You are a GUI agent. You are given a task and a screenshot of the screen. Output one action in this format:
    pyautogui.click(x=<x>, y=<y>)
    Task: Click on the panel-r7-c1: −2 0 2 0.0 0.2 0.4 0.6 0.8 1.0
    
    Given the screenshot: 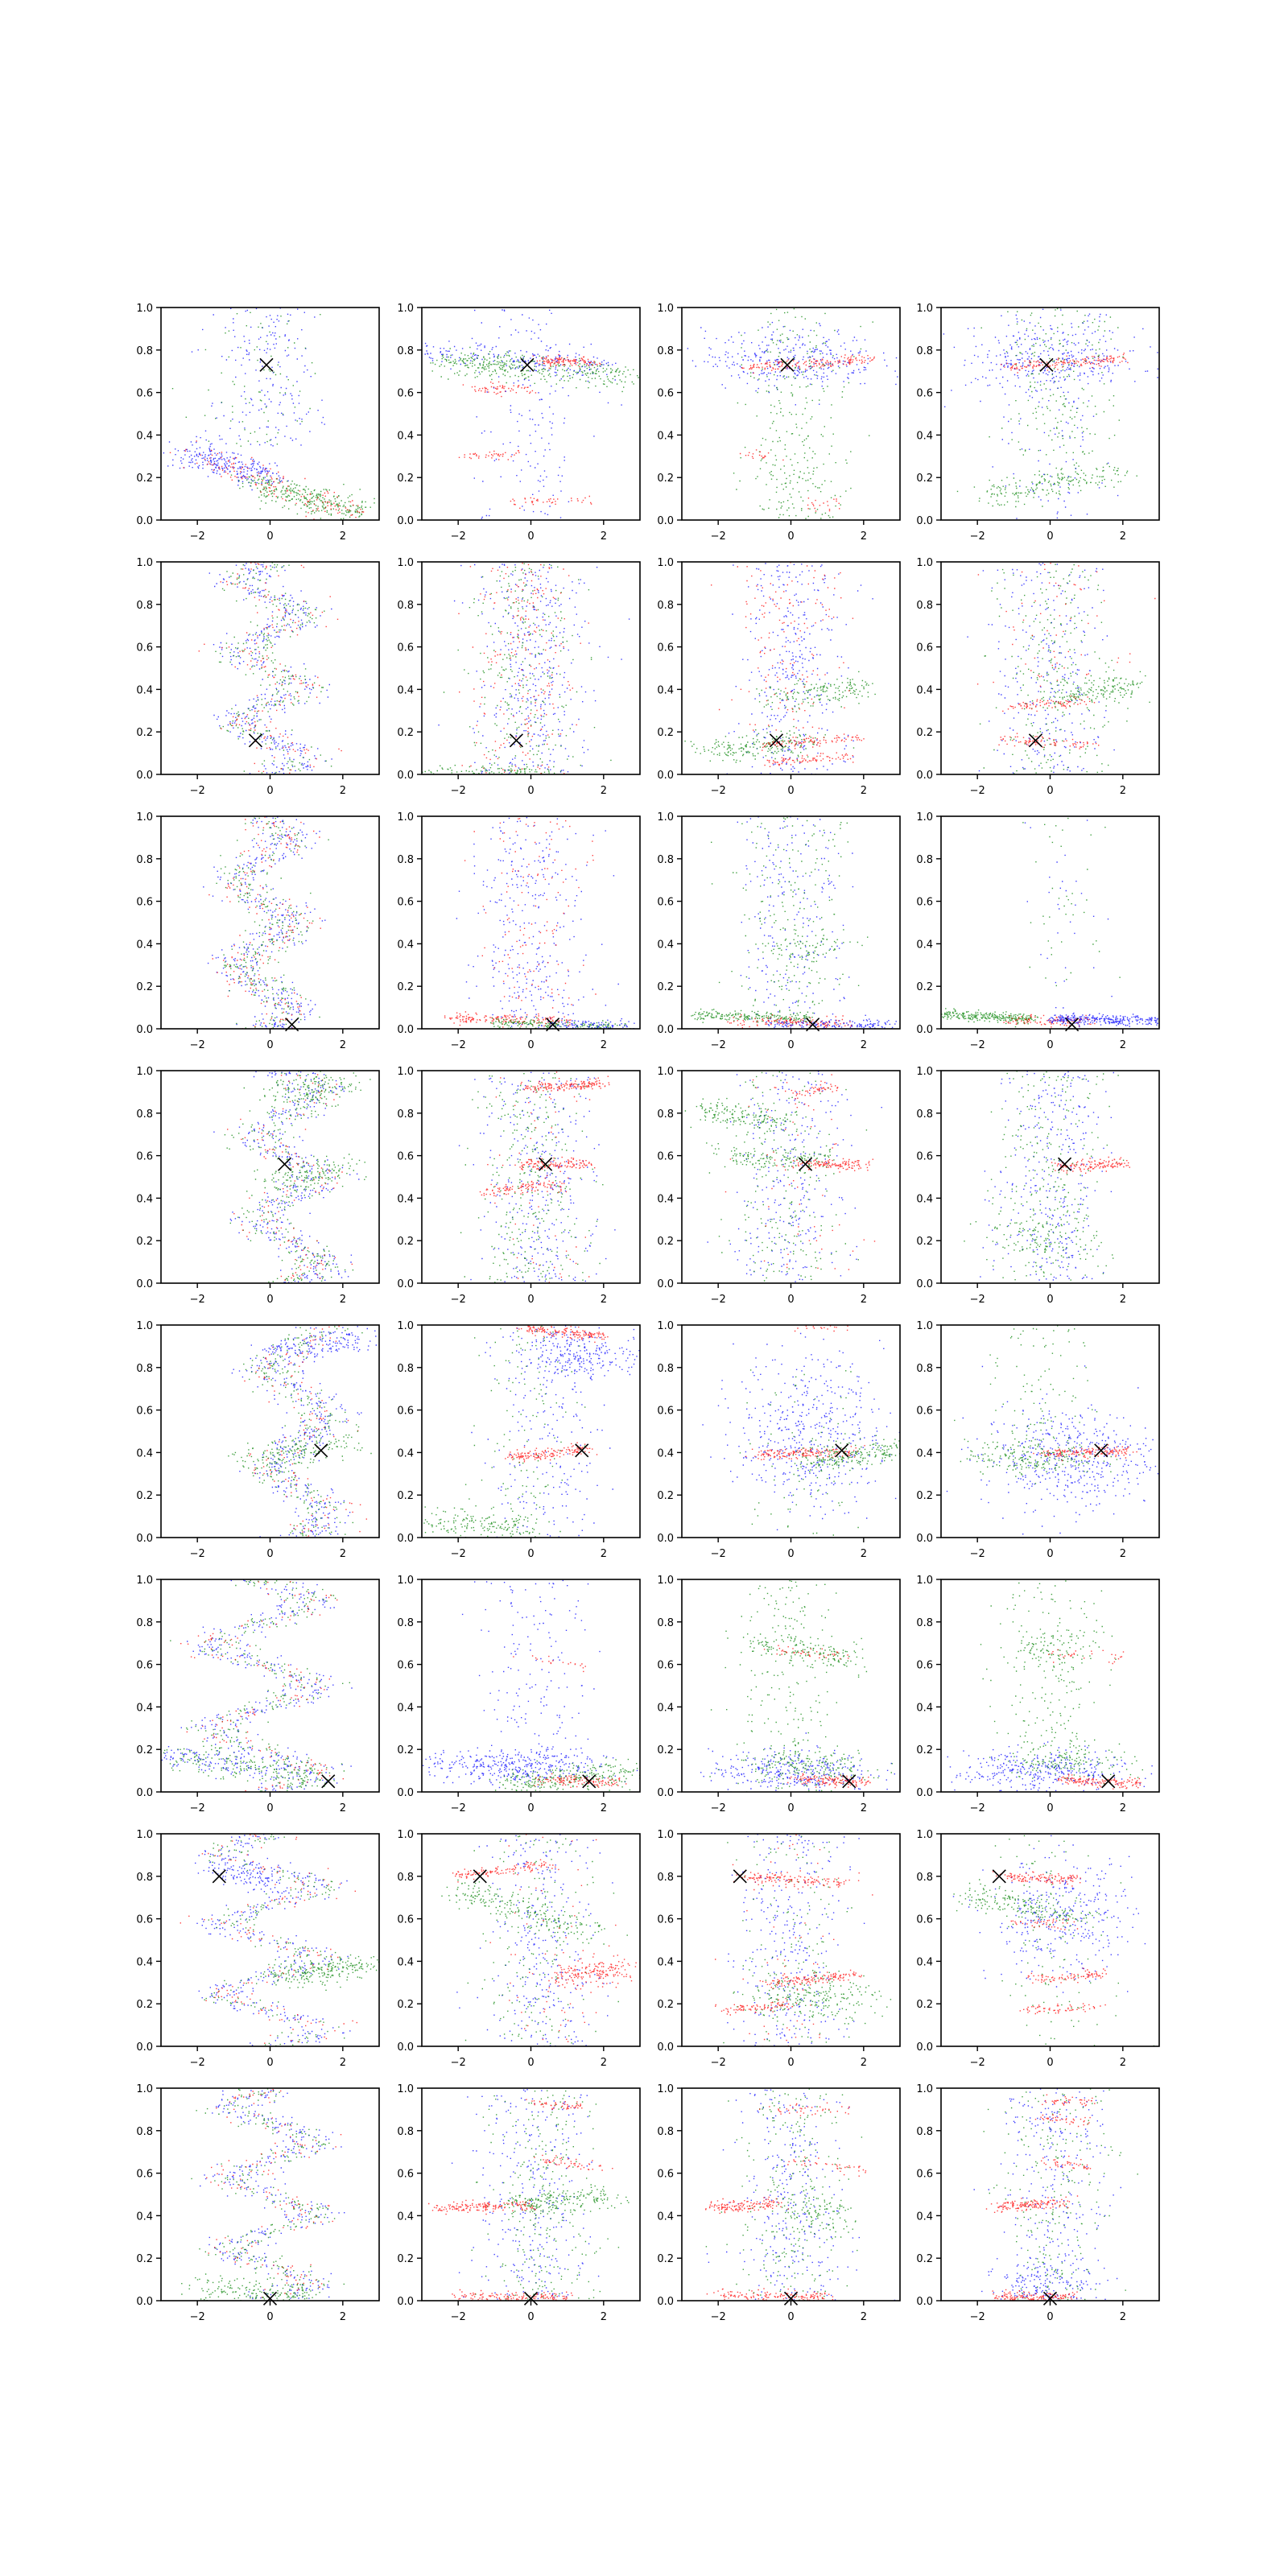 What is the action you would take?
    pyautogui.click(x=258, y=1949)
    